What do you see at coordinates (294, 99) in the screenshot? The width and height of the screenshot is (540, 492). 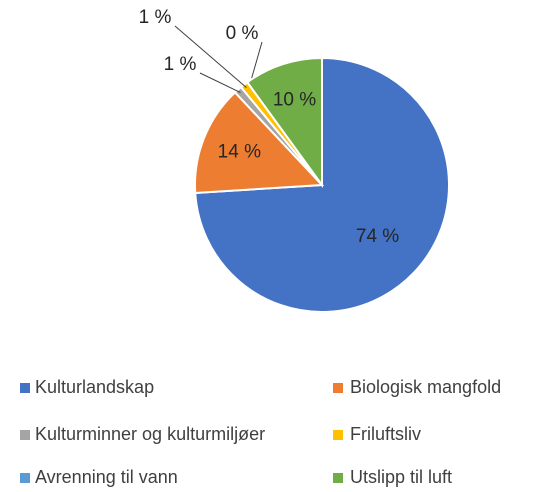 I see `data-label: 10 %` at bounding box center [294, 99].